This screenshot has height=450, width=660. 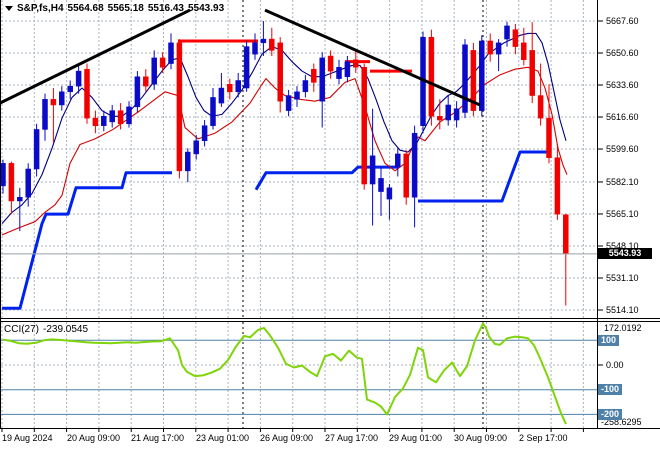 What do you see at coordinates (125, 8) in the screenshot?
I see `ohlc-high: 5565.18` at bounding box center [125, 8].